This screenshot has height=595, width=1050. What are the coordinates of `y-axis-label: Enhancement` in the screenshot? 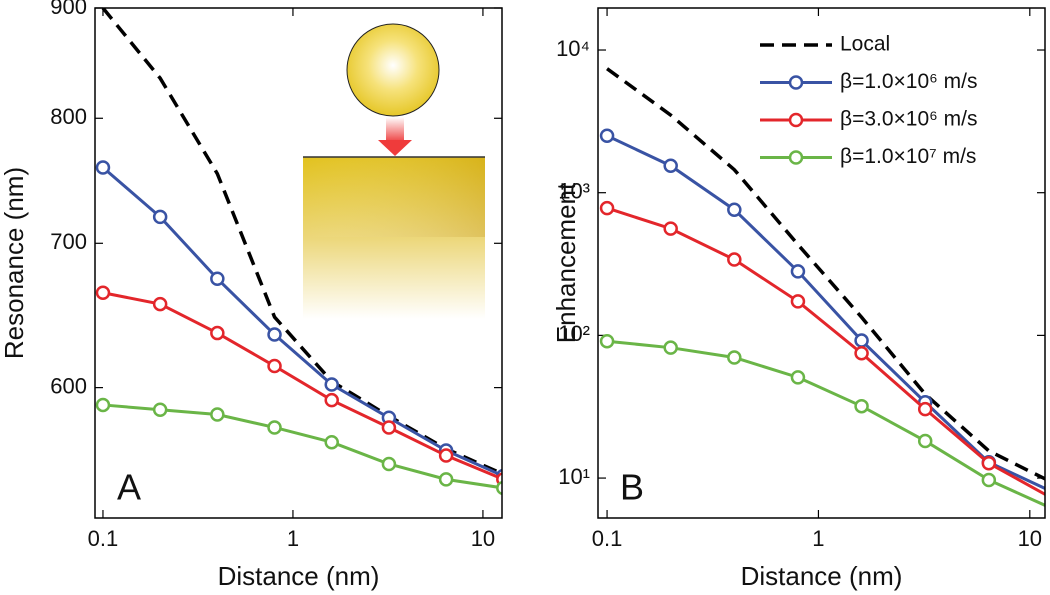 It's located at (566, 262).